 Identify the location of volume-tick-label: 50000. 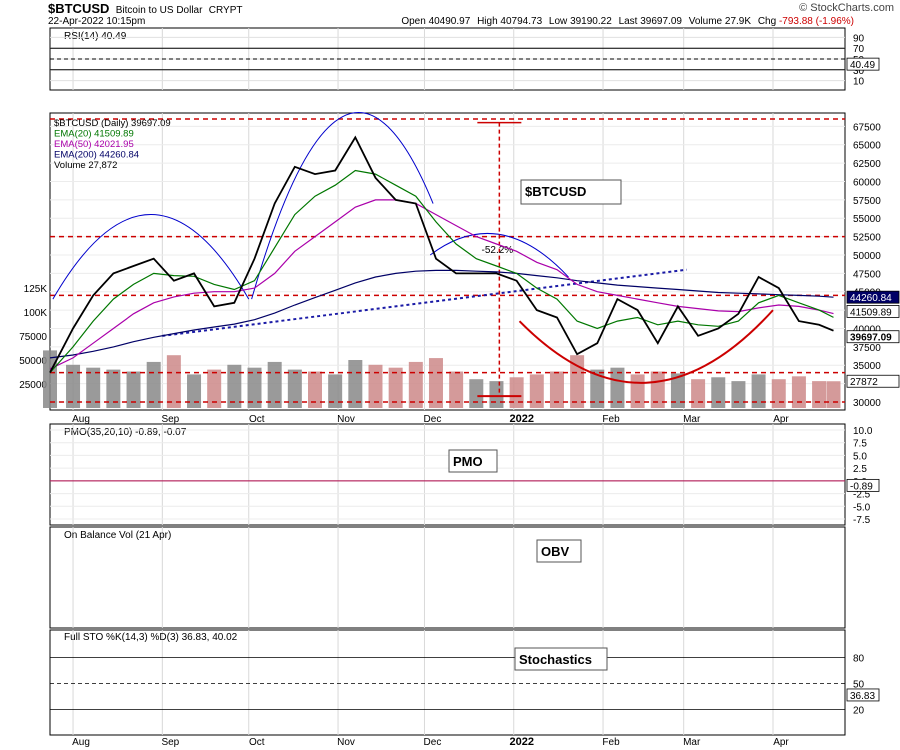
(33, 361).